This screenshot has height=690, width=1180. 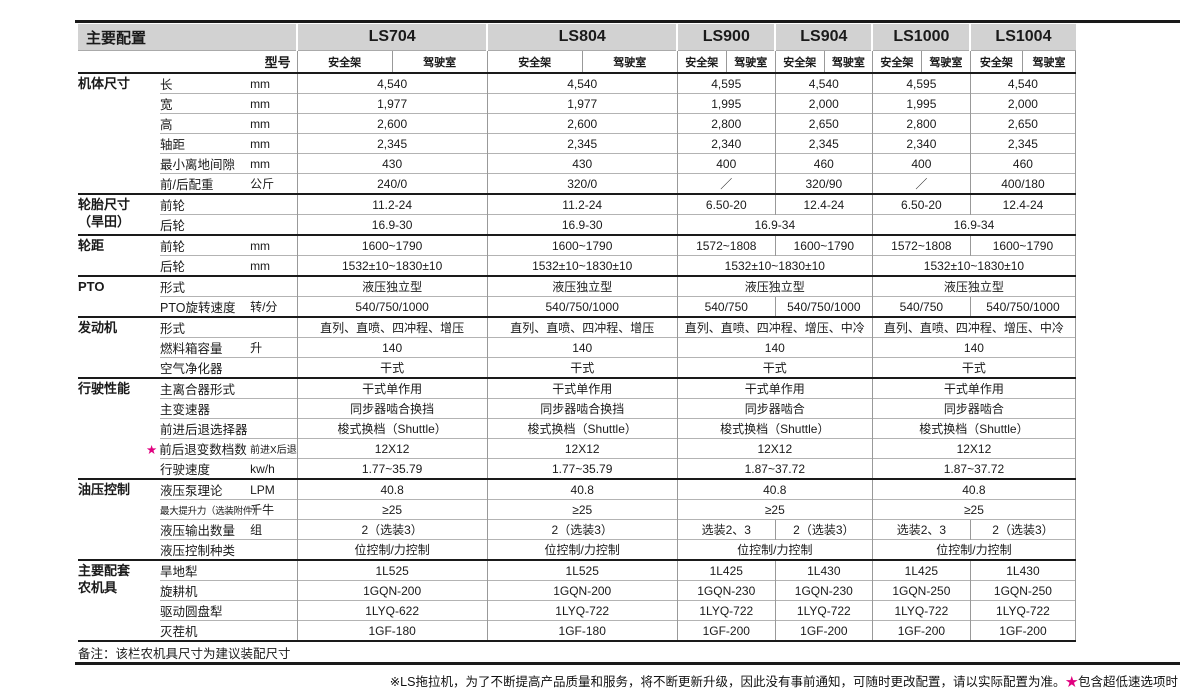 I want to click on value-cell: 1,995, so click(x=726, y=103).